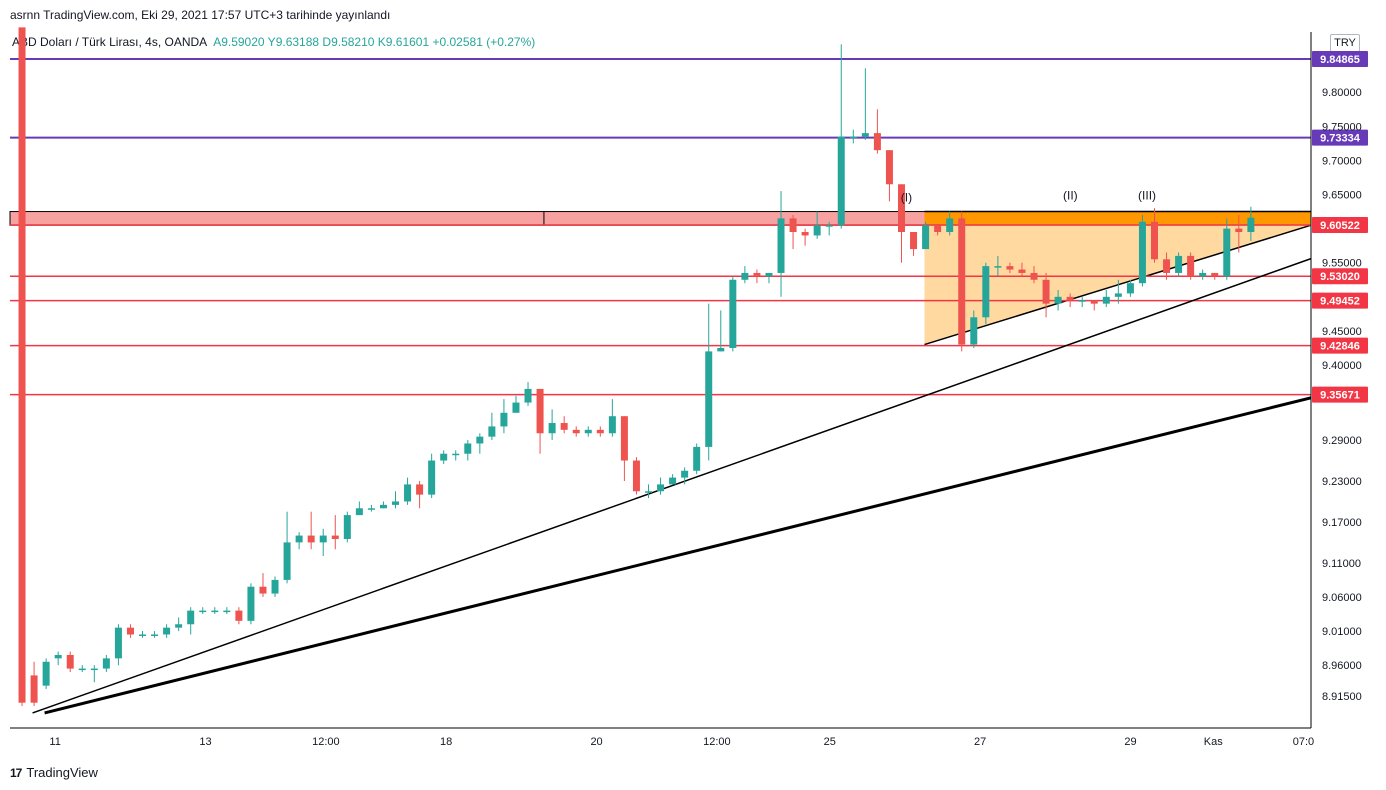  Describe the element at coordinates (1345, 43) in the screenshot. I see `currency-badge: TRY` at that location.